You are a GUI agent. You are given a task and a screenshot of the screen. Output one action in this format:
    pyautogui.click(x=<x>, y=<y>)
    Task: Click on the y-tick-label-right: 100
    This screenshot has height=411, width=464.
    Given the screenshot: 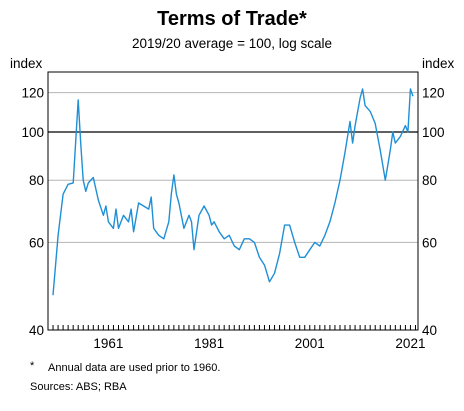 What is the action you would take?
    pyautogui.click(x=433, y=132)
    